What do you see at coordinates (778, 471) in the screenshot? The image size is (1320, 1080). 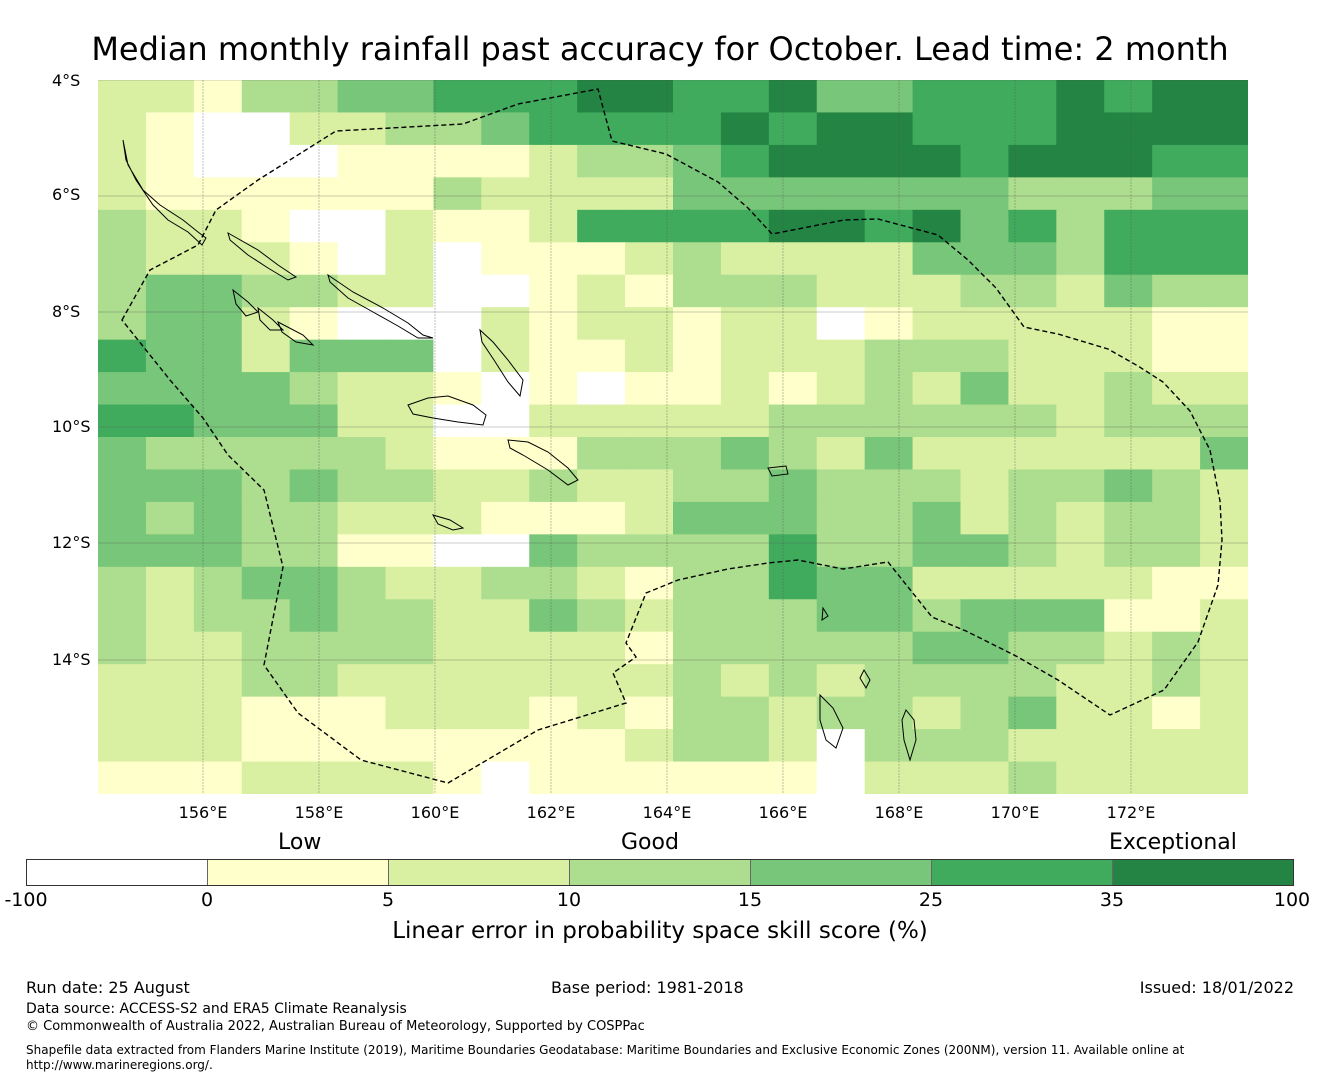 I see `island-santa-cruz` at bounding box center [778, 471].